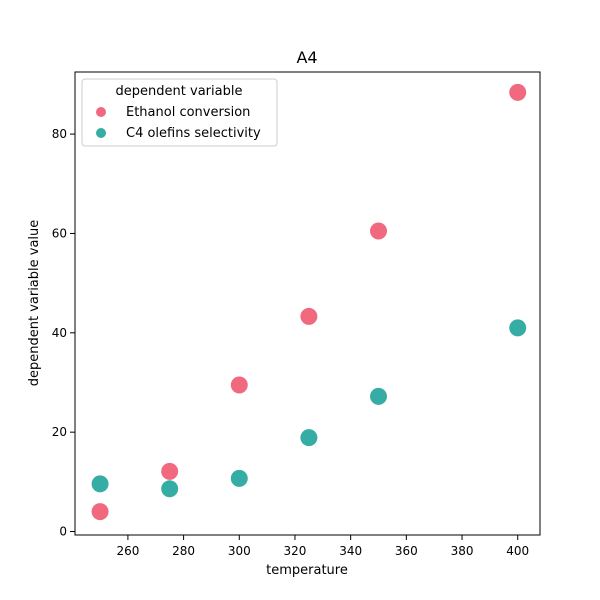 This screenshot has width=600, height=600. What do you see at coordinates (322, 546) in the screenshot?
I see `x-axis: 260 280 300 320 340 360 380 400` at bounding box center [322, 546].